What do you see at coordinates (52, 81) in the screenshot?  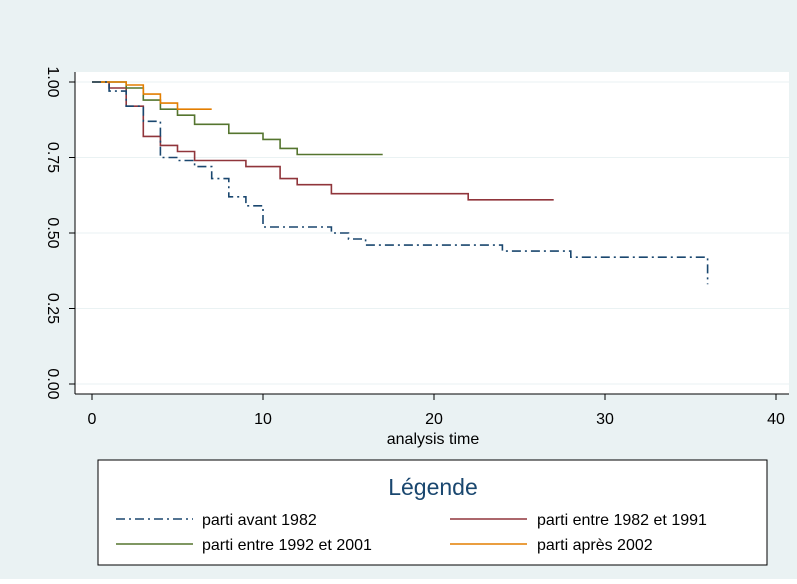 I see `y-tick-label-4: 1.00` at bounding box center [52, 81].